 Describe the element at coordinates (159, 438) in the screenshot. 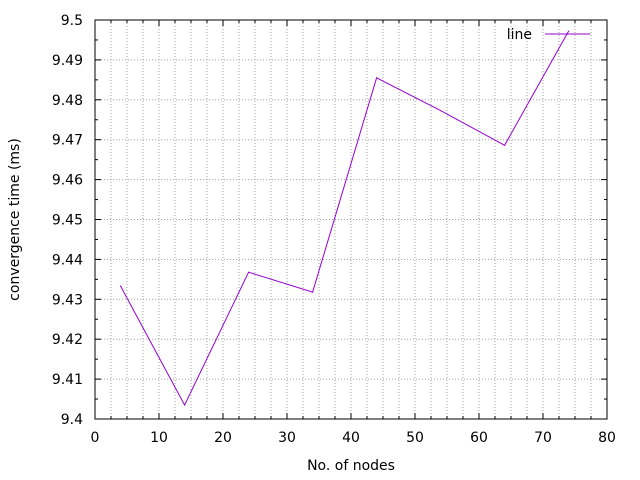

I see `x-tick-label: 10` at that location.